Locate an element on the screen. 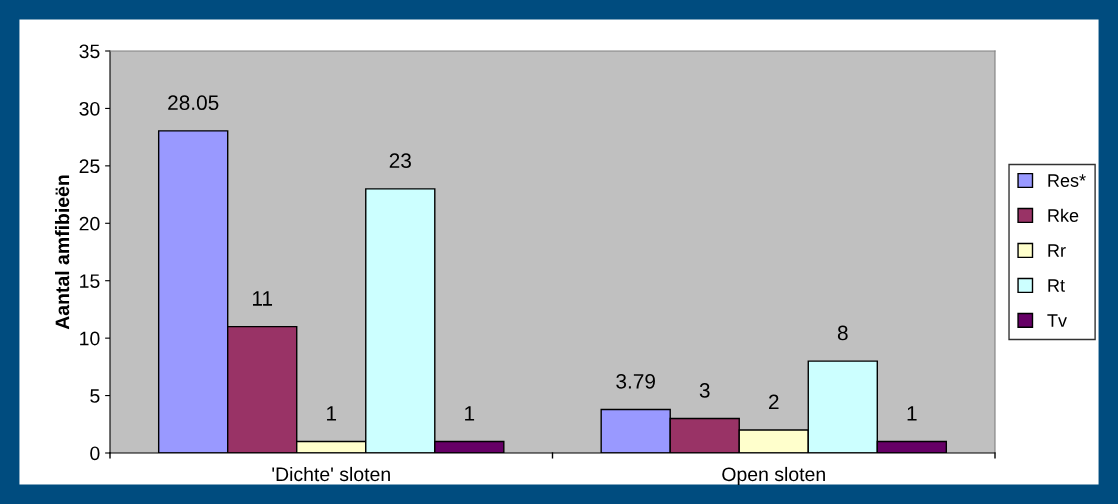 The width and height of the screenshot is (1118, 504). y-tick-label: 30 is located at coordinates (89, 108).